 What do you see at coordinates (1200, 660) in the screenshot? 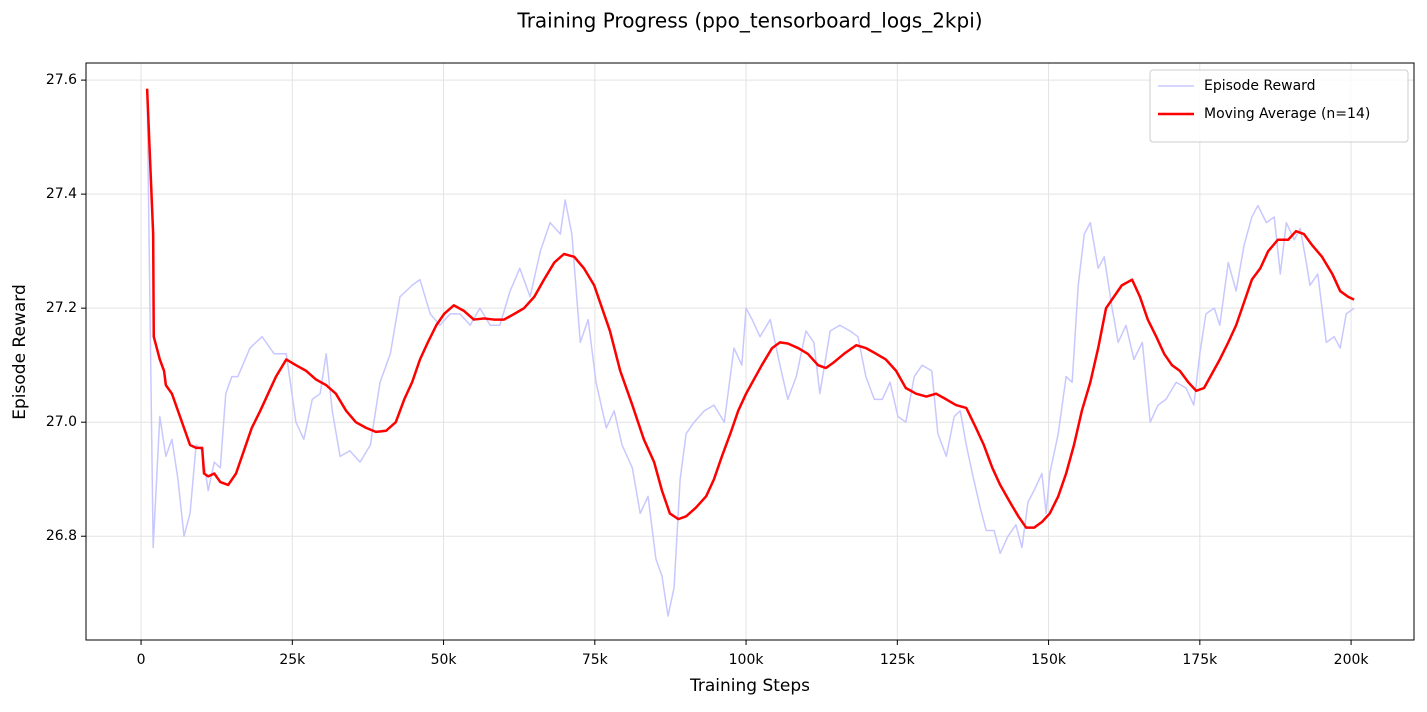
I see `x-tick-label: 175k` at bounding box center [1200, 660].